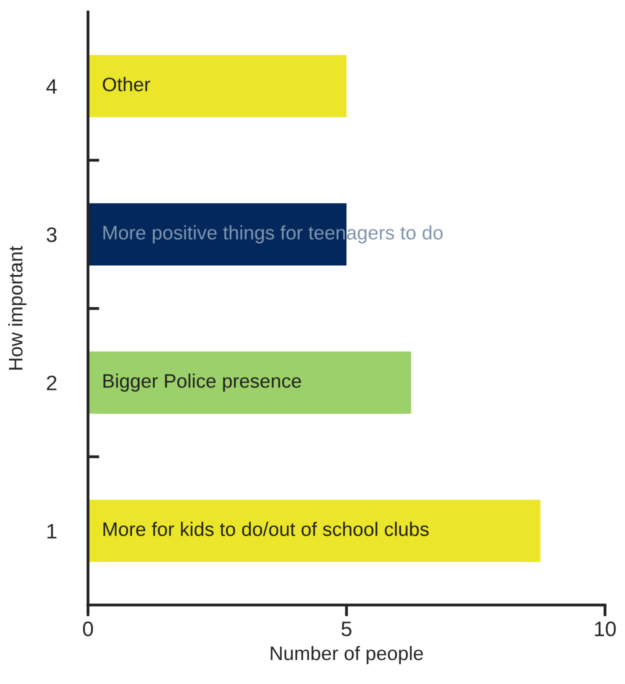 The width and height of the screenshot is (625, 684). What do you see at coordinates (202, 383) in the screenshot?
I see `annotation: Bigger Police presence` at bounding box center [202, 383].